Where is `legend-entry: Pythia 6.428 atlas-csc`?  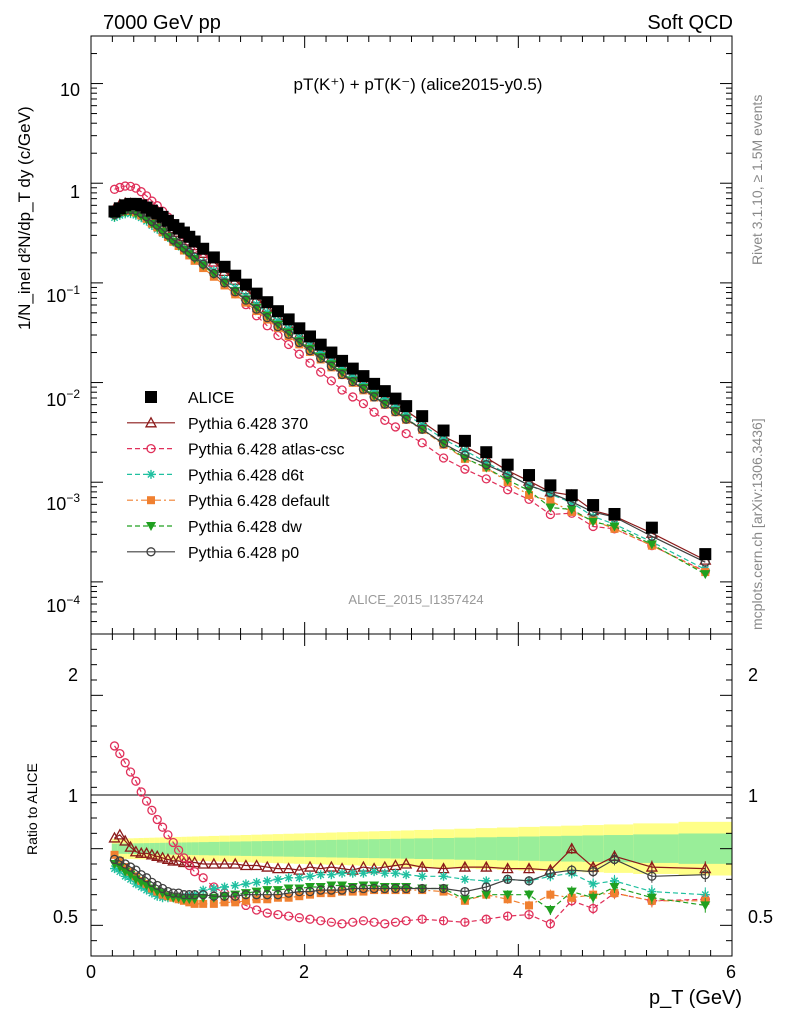 legend-entry: Pythia 6.428 atlas-csc is located at coordinates (236, 450).